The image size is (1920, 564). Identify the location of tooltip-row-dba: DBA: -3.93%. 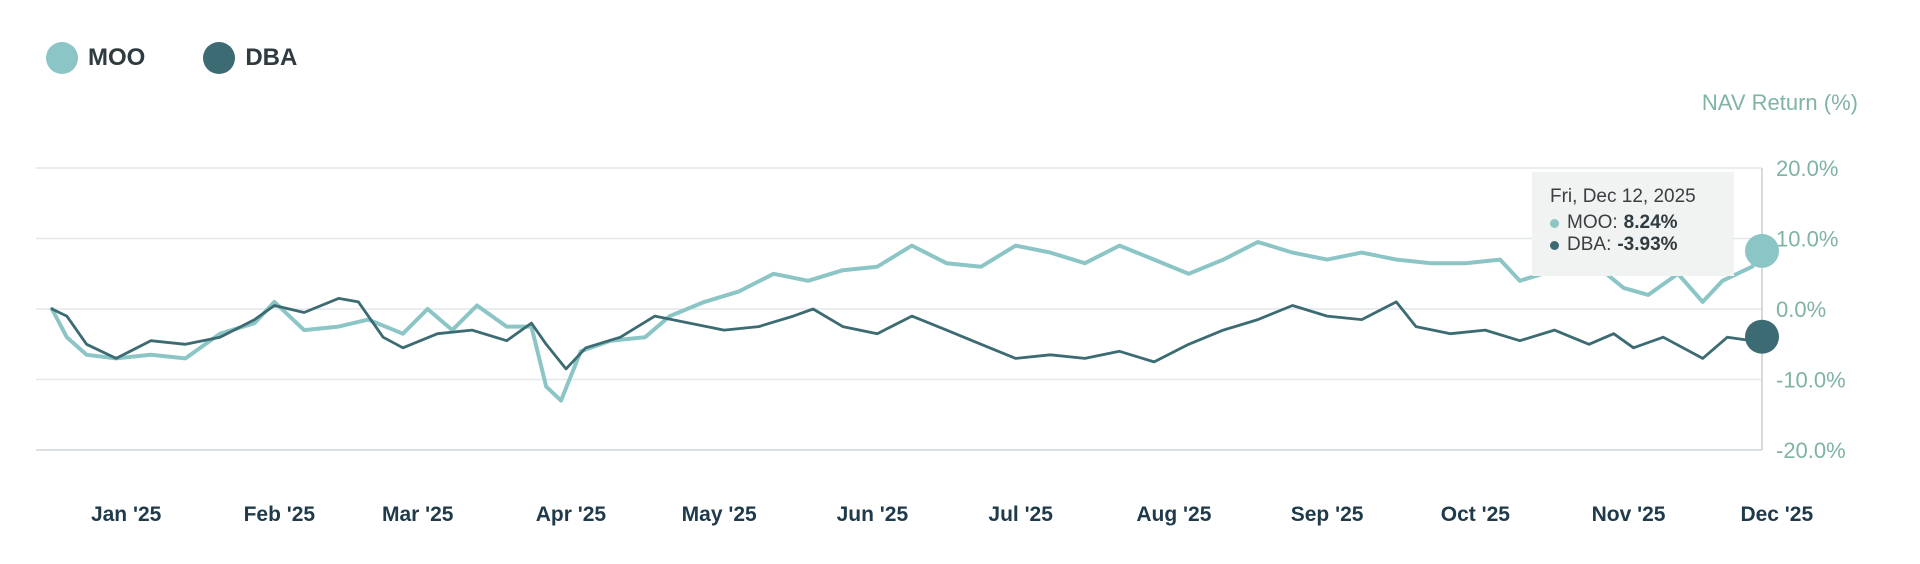
(1633, 245).